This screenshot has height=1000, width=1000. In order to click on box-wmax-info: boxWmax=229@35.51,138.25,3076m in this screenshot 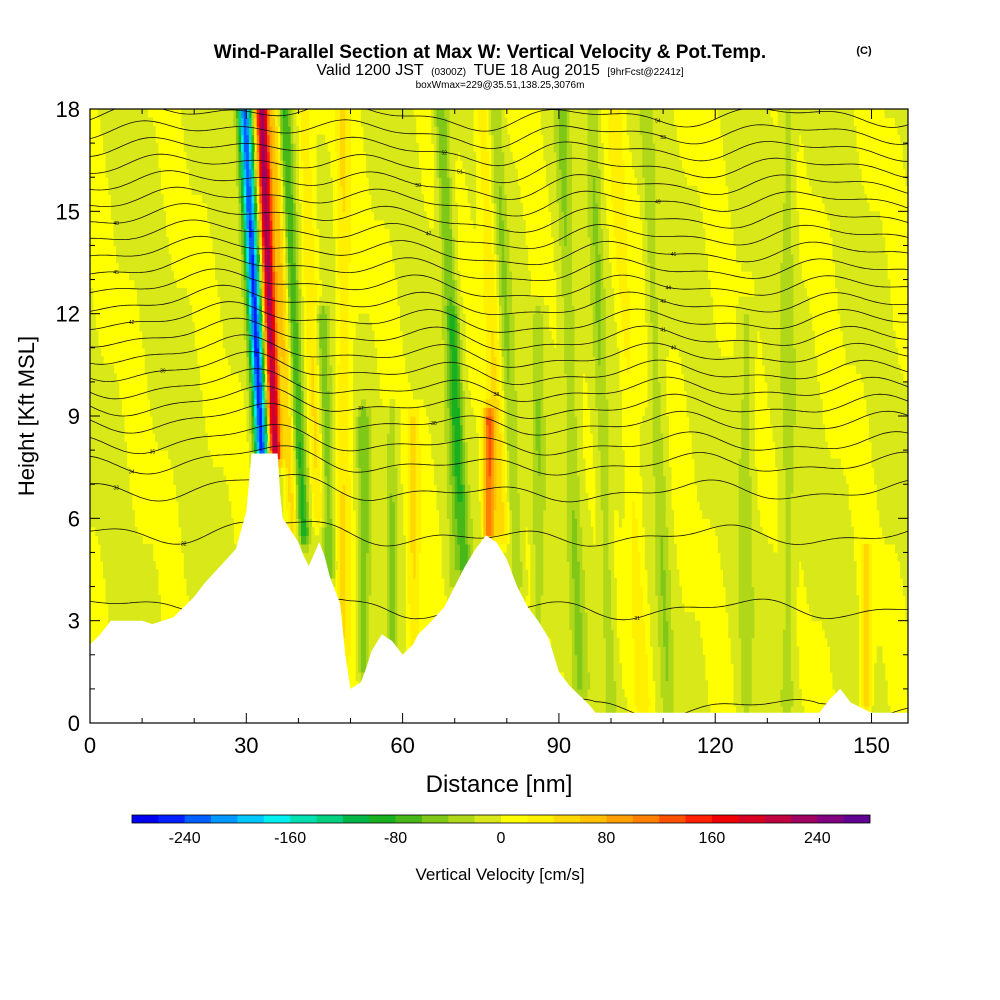, I will do `click(500, 85)`.